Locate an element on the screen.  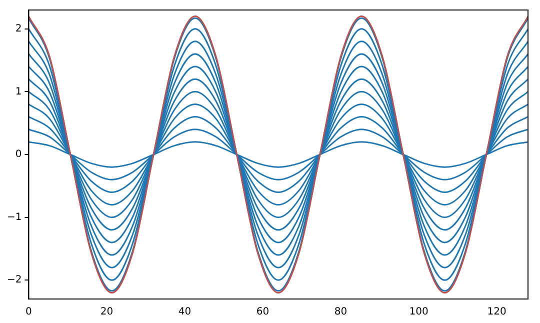
y-tick-label: 1 is located at coordinates (18, 92).